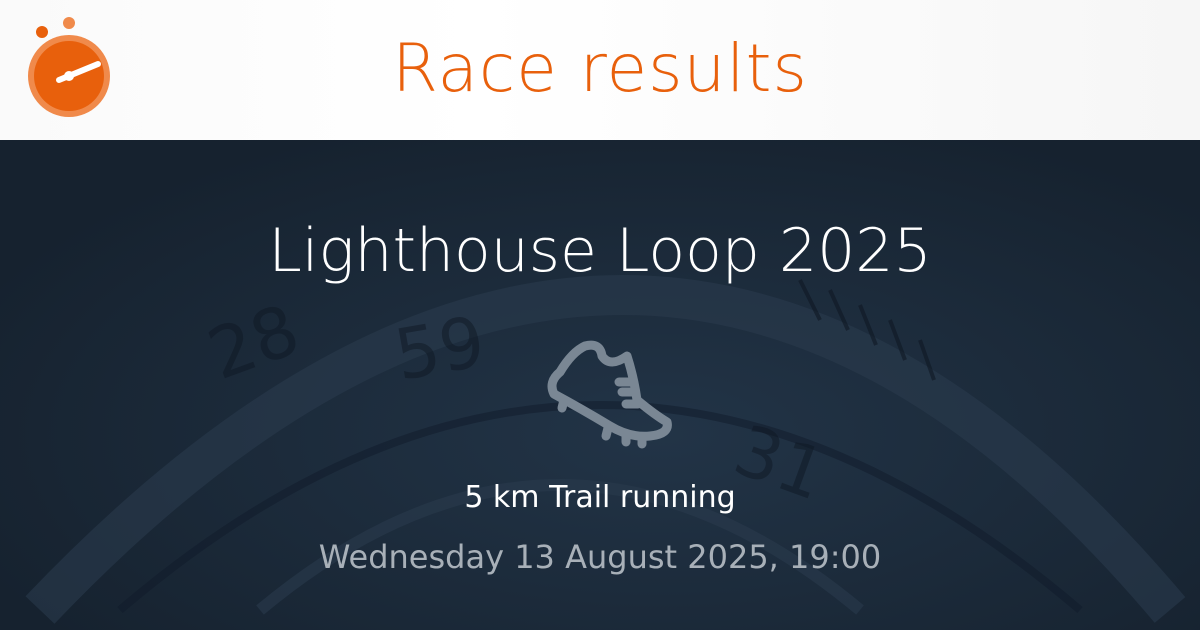  What do you see at coordinates (69, 67) in the screenshot?
I see `stopwatch-icon` at bounding box center [69, 67].